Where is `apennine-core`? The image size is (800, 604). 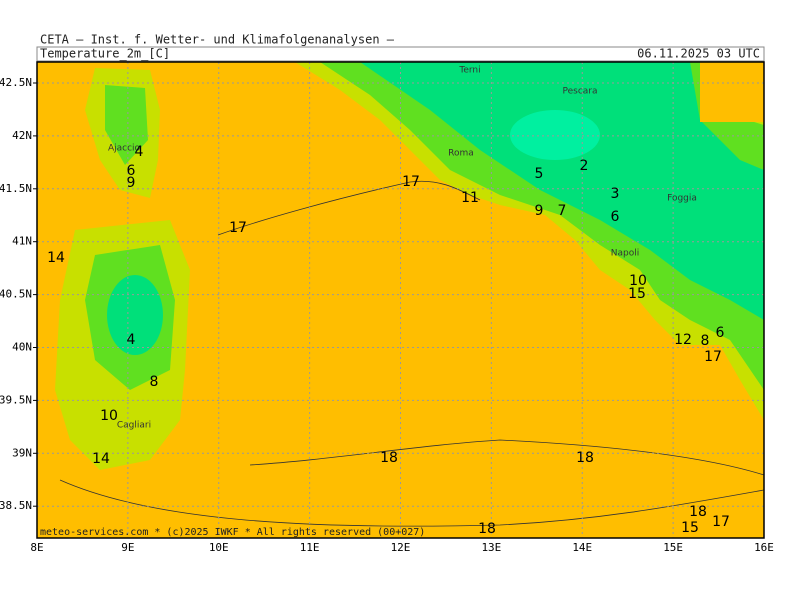
apennine-core is located at coordinates (555, 135).